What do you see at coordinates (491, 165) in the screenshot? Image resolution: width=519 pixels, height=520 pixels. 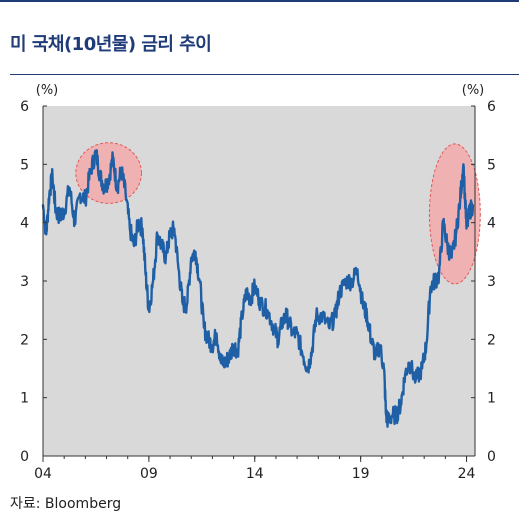 I see `y-tick-label-right: 5` at bounding box center [491, 165].